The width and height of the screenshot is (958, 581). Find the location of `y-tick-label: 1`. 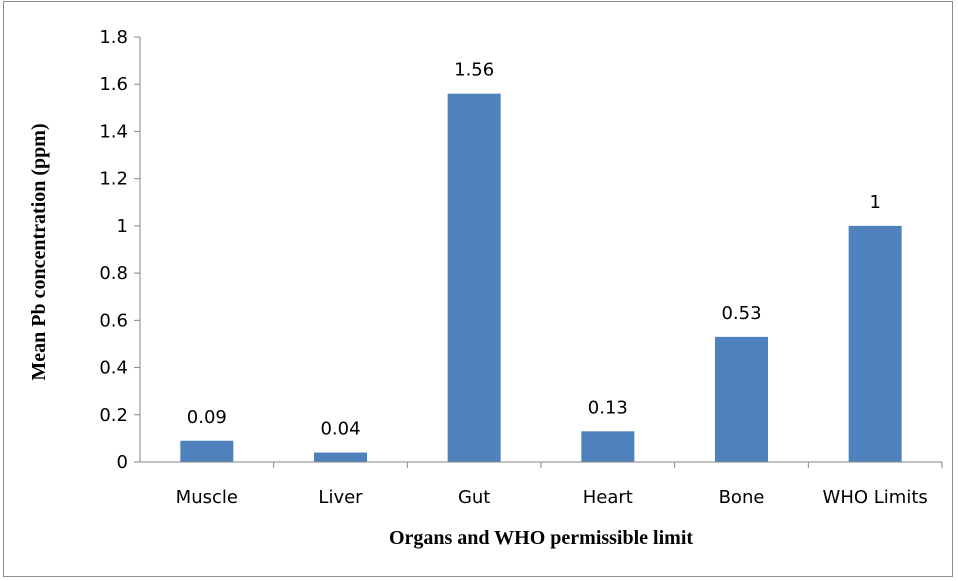

y-tick-label: 1 is located at coordinates (122, 226).